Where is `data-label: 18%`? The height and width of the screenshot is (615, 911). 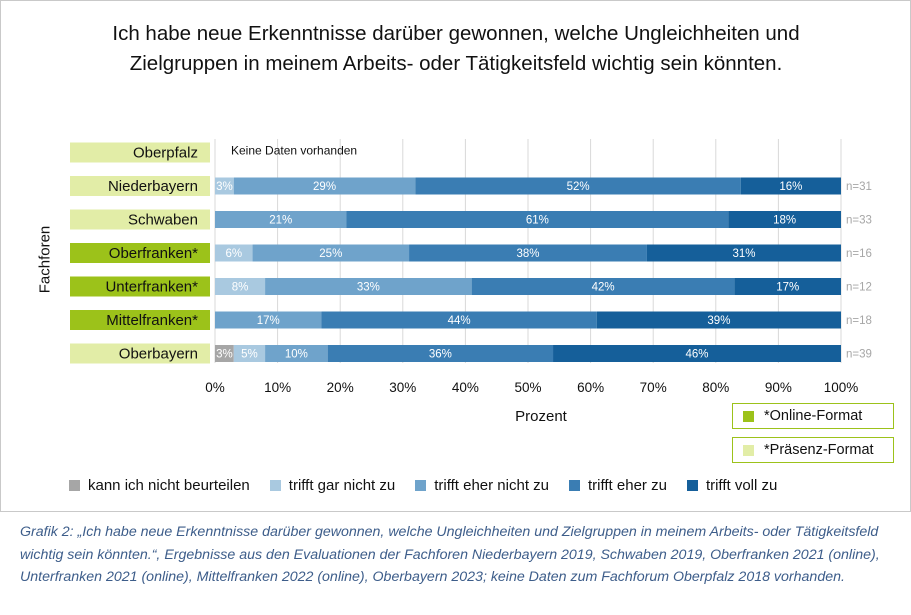
data-label: 18% is located at coordinates (784, 221).